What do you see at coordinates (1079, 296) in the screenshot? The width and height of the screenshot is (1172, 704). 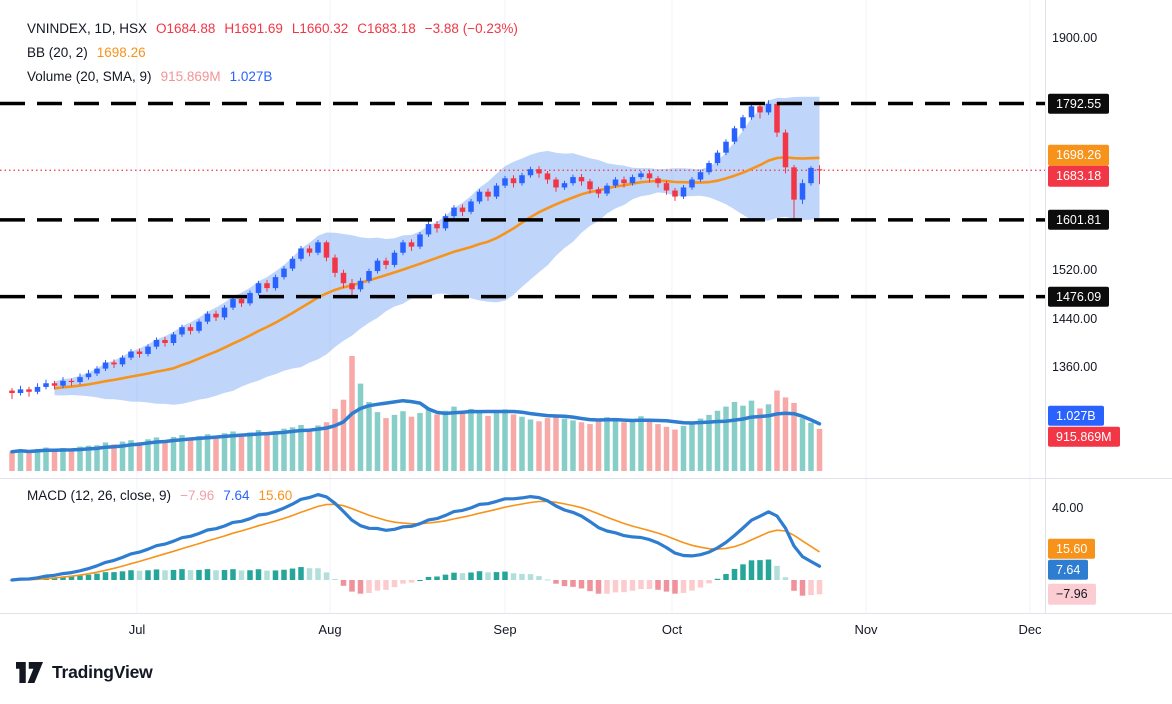 I see `price-axis-badge: 1476.09` at bounding box center [1079, 296].